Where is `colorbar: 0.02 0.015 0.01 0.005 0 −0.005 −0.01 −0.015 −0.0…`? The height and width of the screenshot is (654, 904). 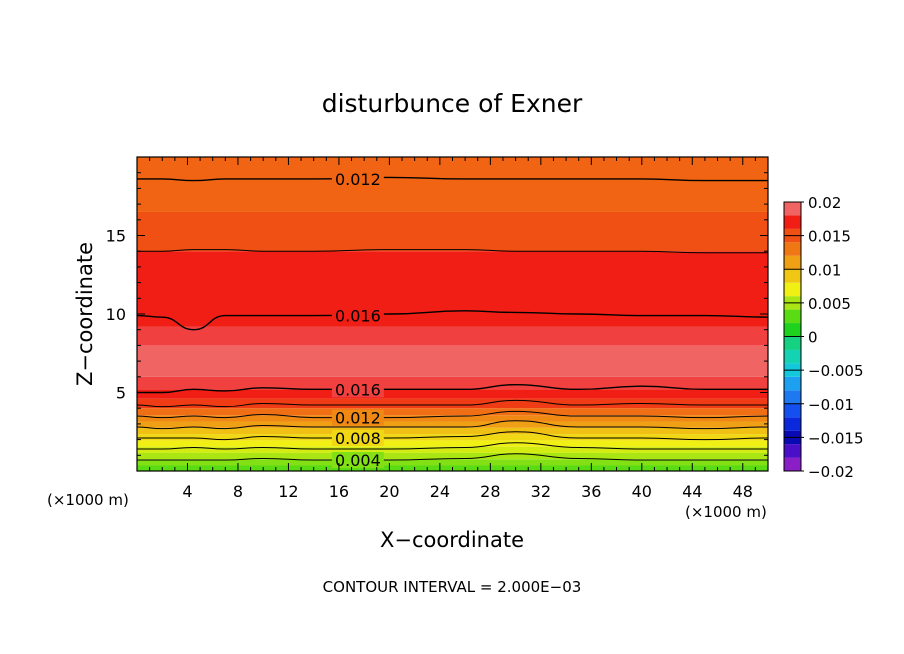
colorbar: 0.02 0.015 0.01 0.005 0 −0.005 −0.01 −0.015 −0.0… is located at coordinates (823, 337).